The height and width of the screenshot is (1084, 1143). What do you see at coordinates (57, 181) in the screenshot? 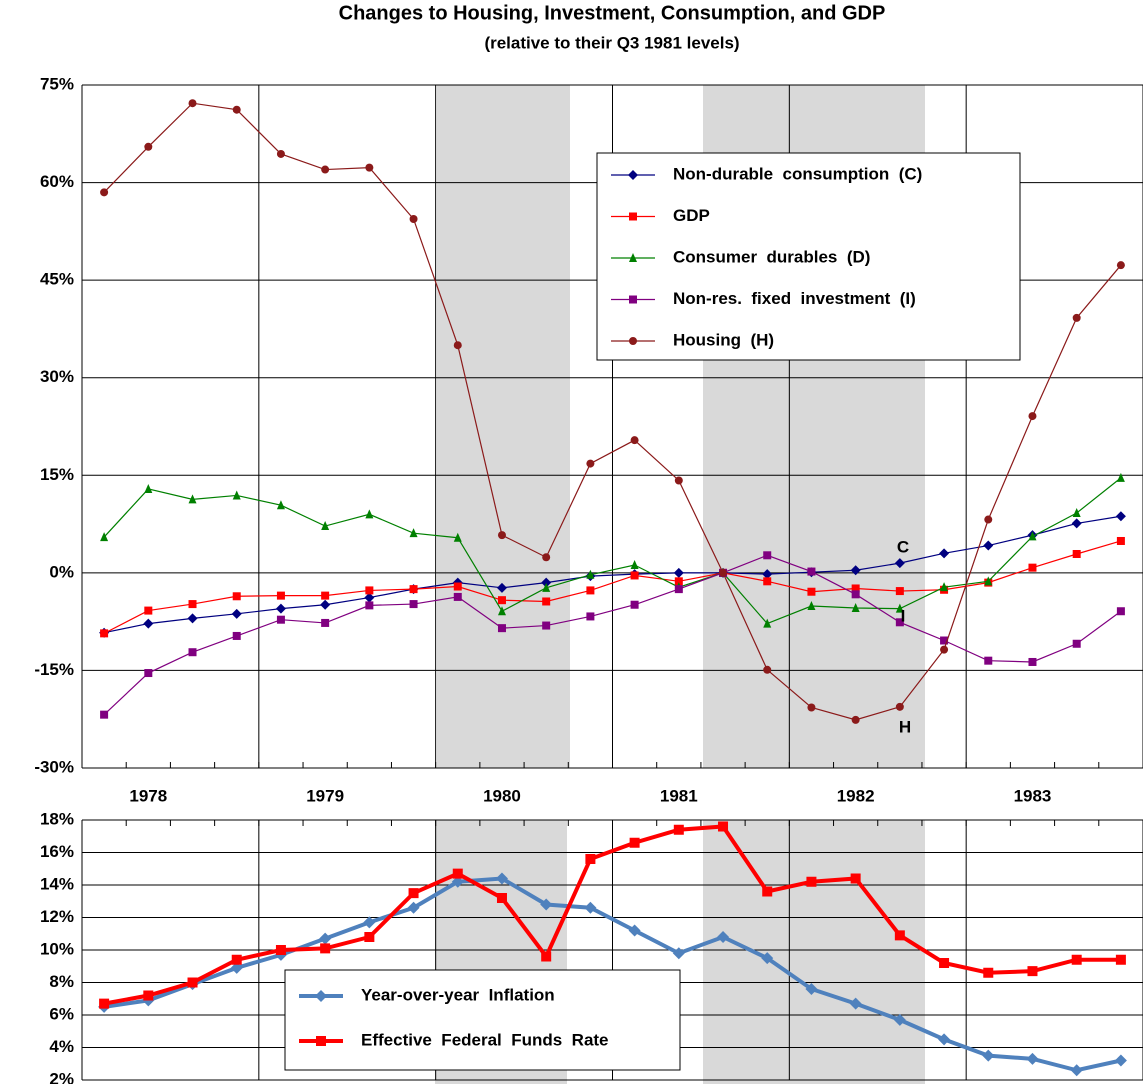
I see `y-tick-label: 60%` at bounding box center [57, 181].